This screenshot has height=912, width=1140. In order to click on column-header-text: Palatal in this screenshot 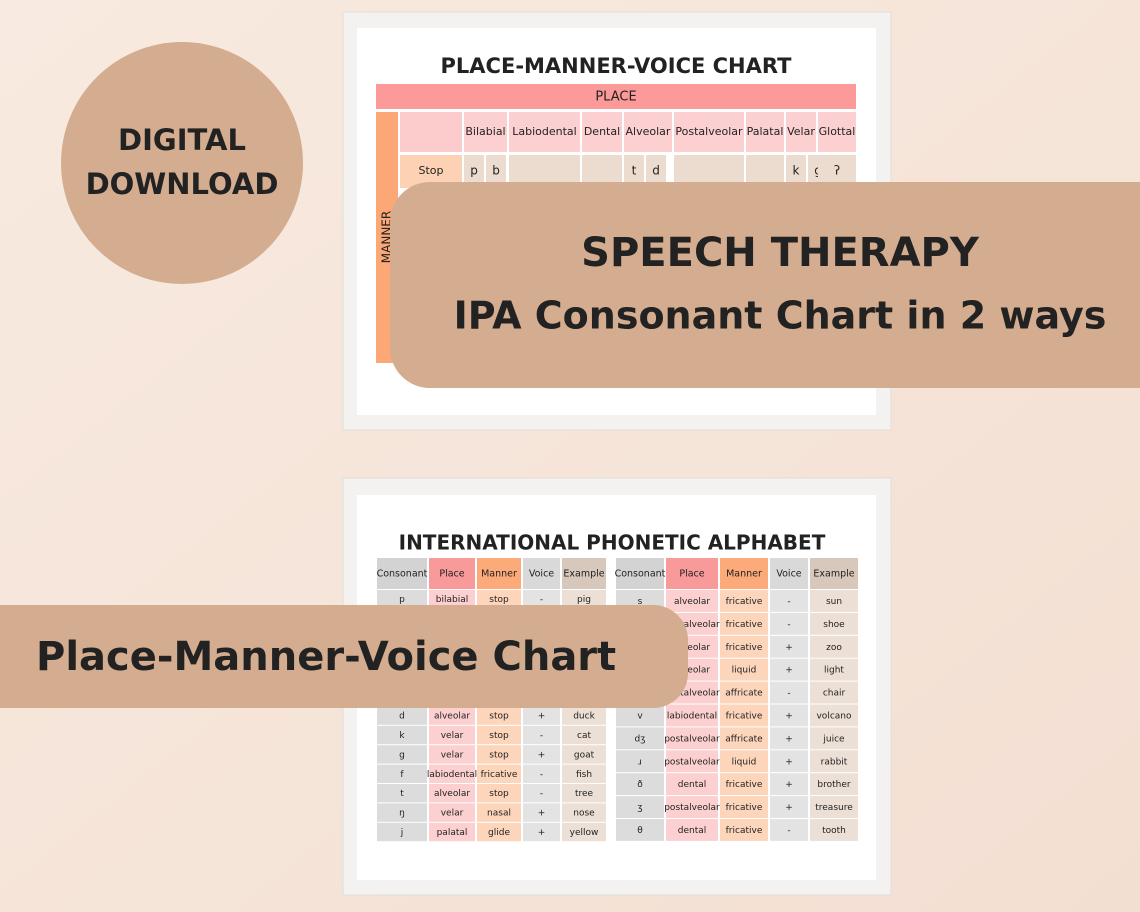, I will do `click(765, 131)`.